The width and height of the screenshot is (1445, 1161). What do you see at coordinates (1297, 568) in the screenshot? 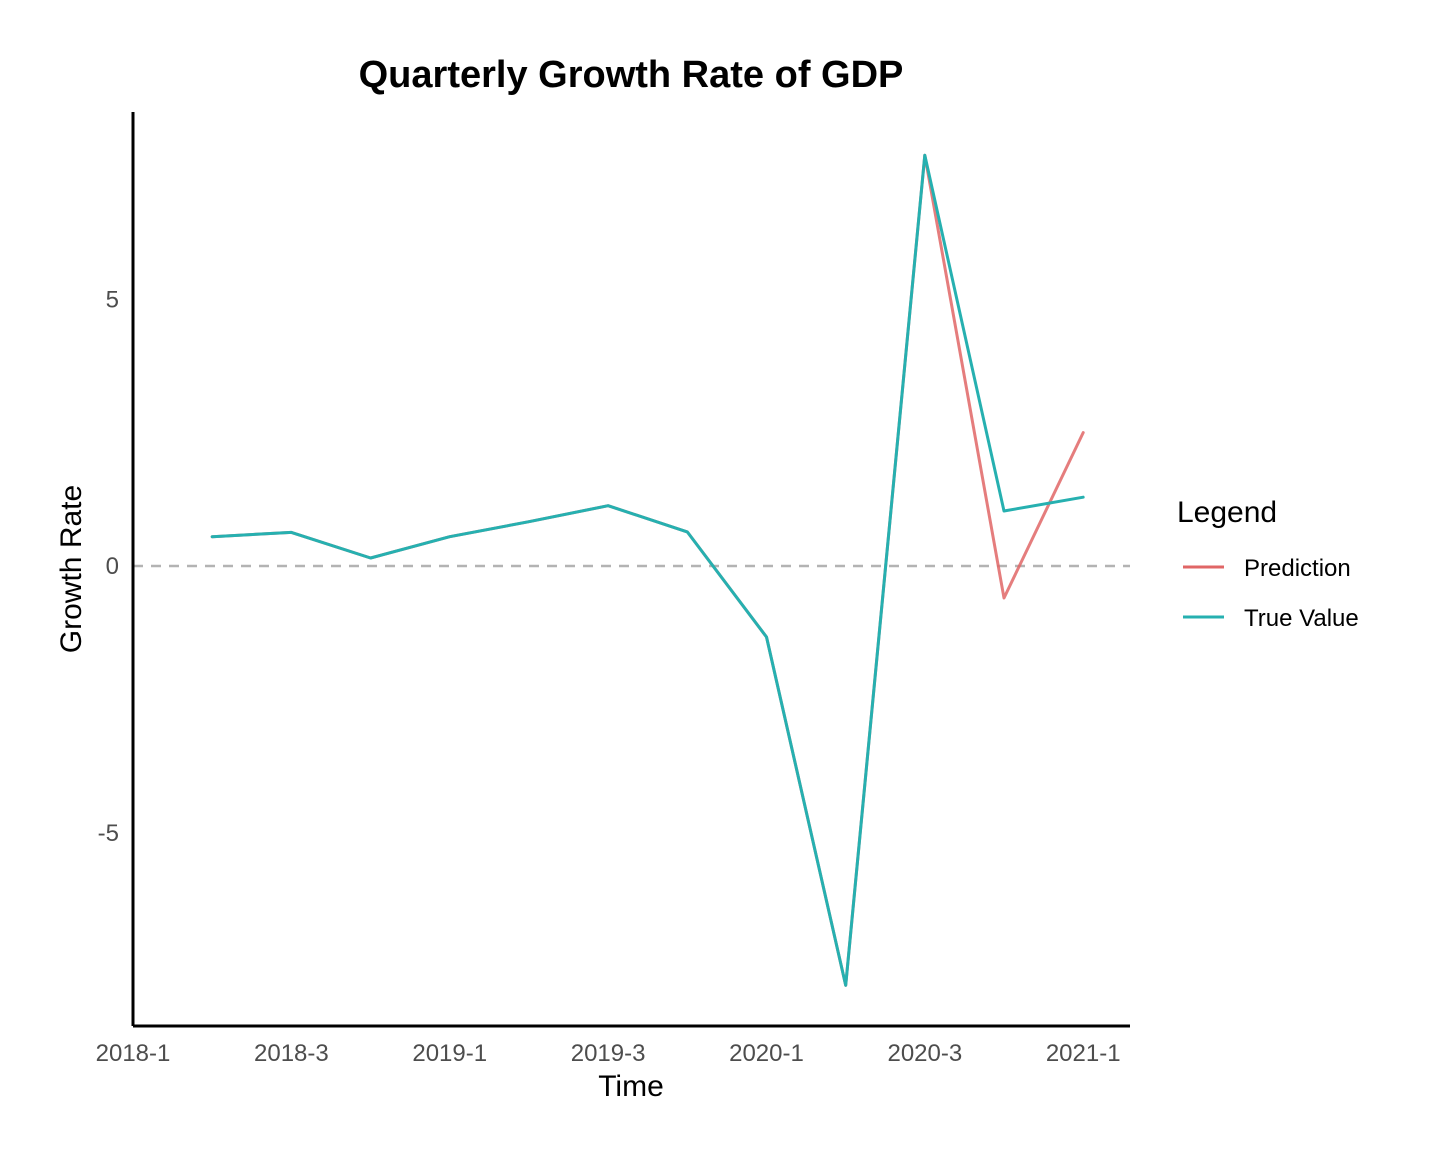
I see `legend-label: Prediction` at bounding box center [1297, 568].